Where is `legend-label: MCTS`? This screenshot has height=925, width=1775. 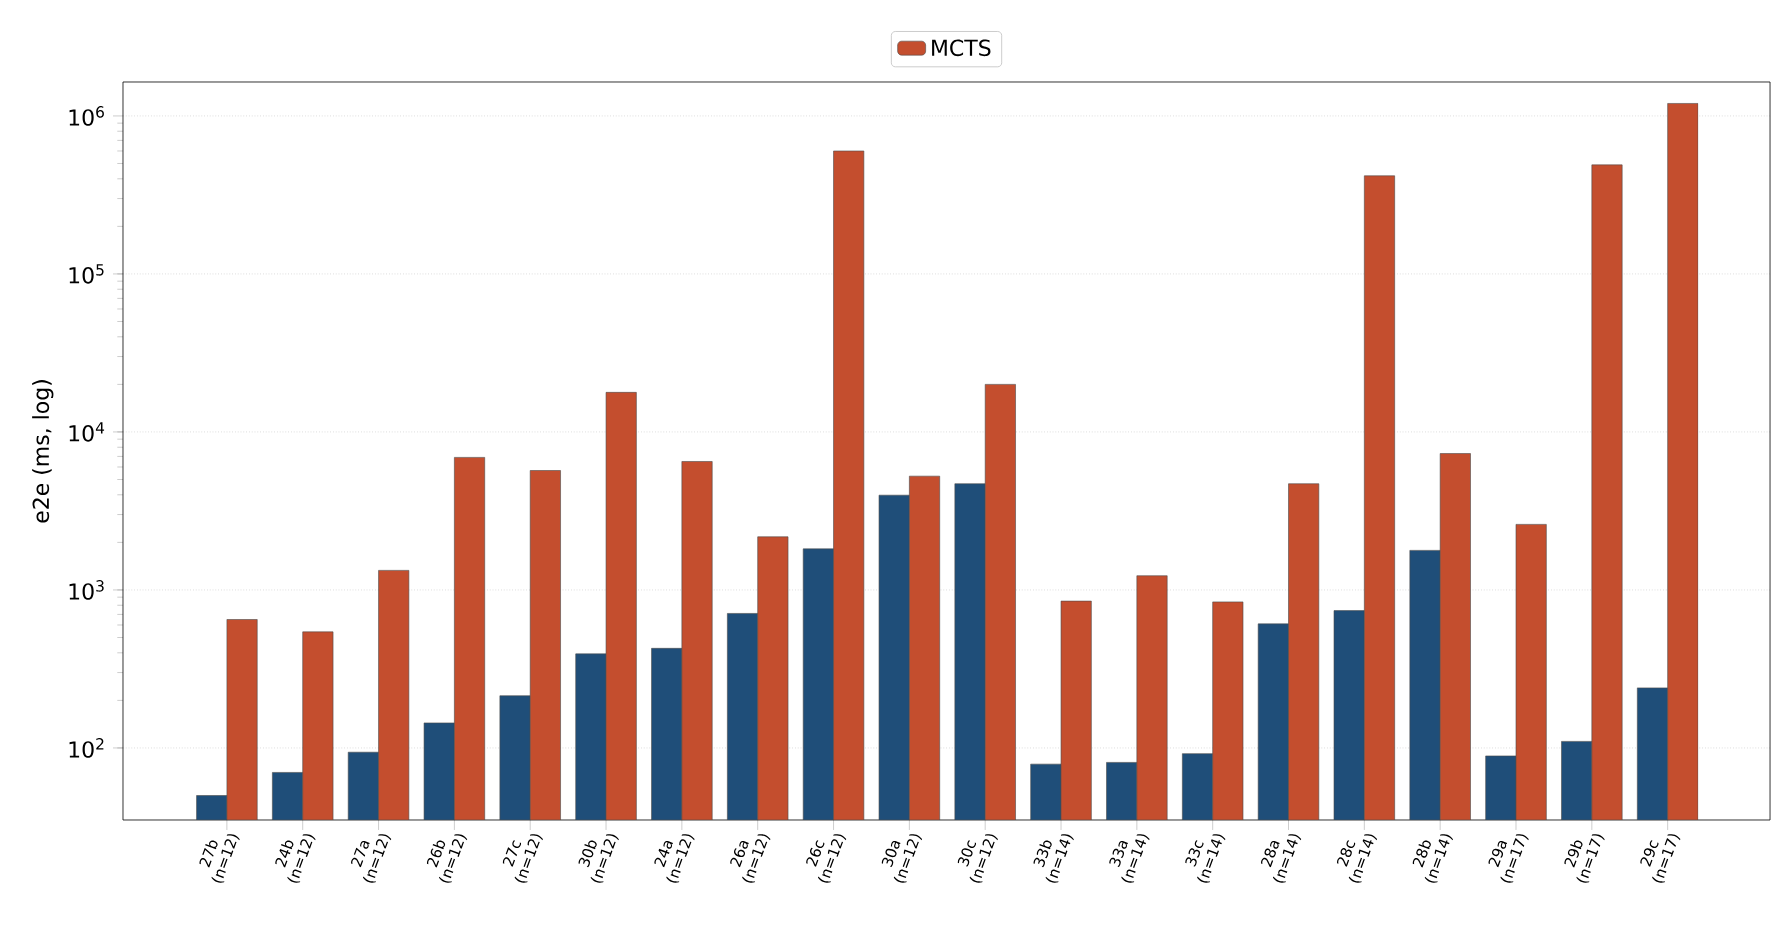 legend-label: MCTS is located at coordinates (961, 48).